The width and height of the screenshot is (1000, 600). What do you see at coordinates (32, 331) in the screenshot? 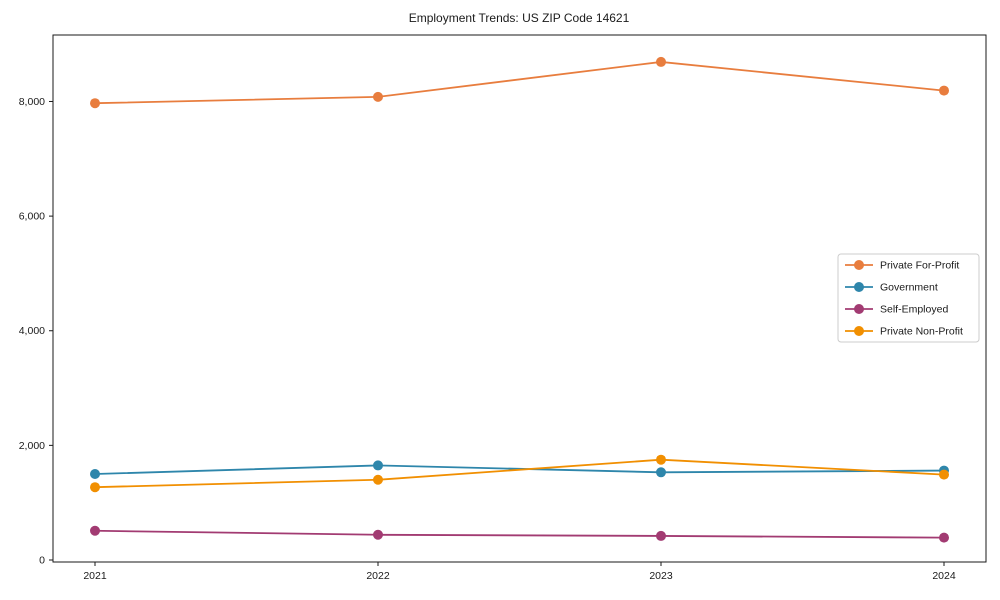
I see `y-tick-label: 4,000` at bounding box center [32, 331].